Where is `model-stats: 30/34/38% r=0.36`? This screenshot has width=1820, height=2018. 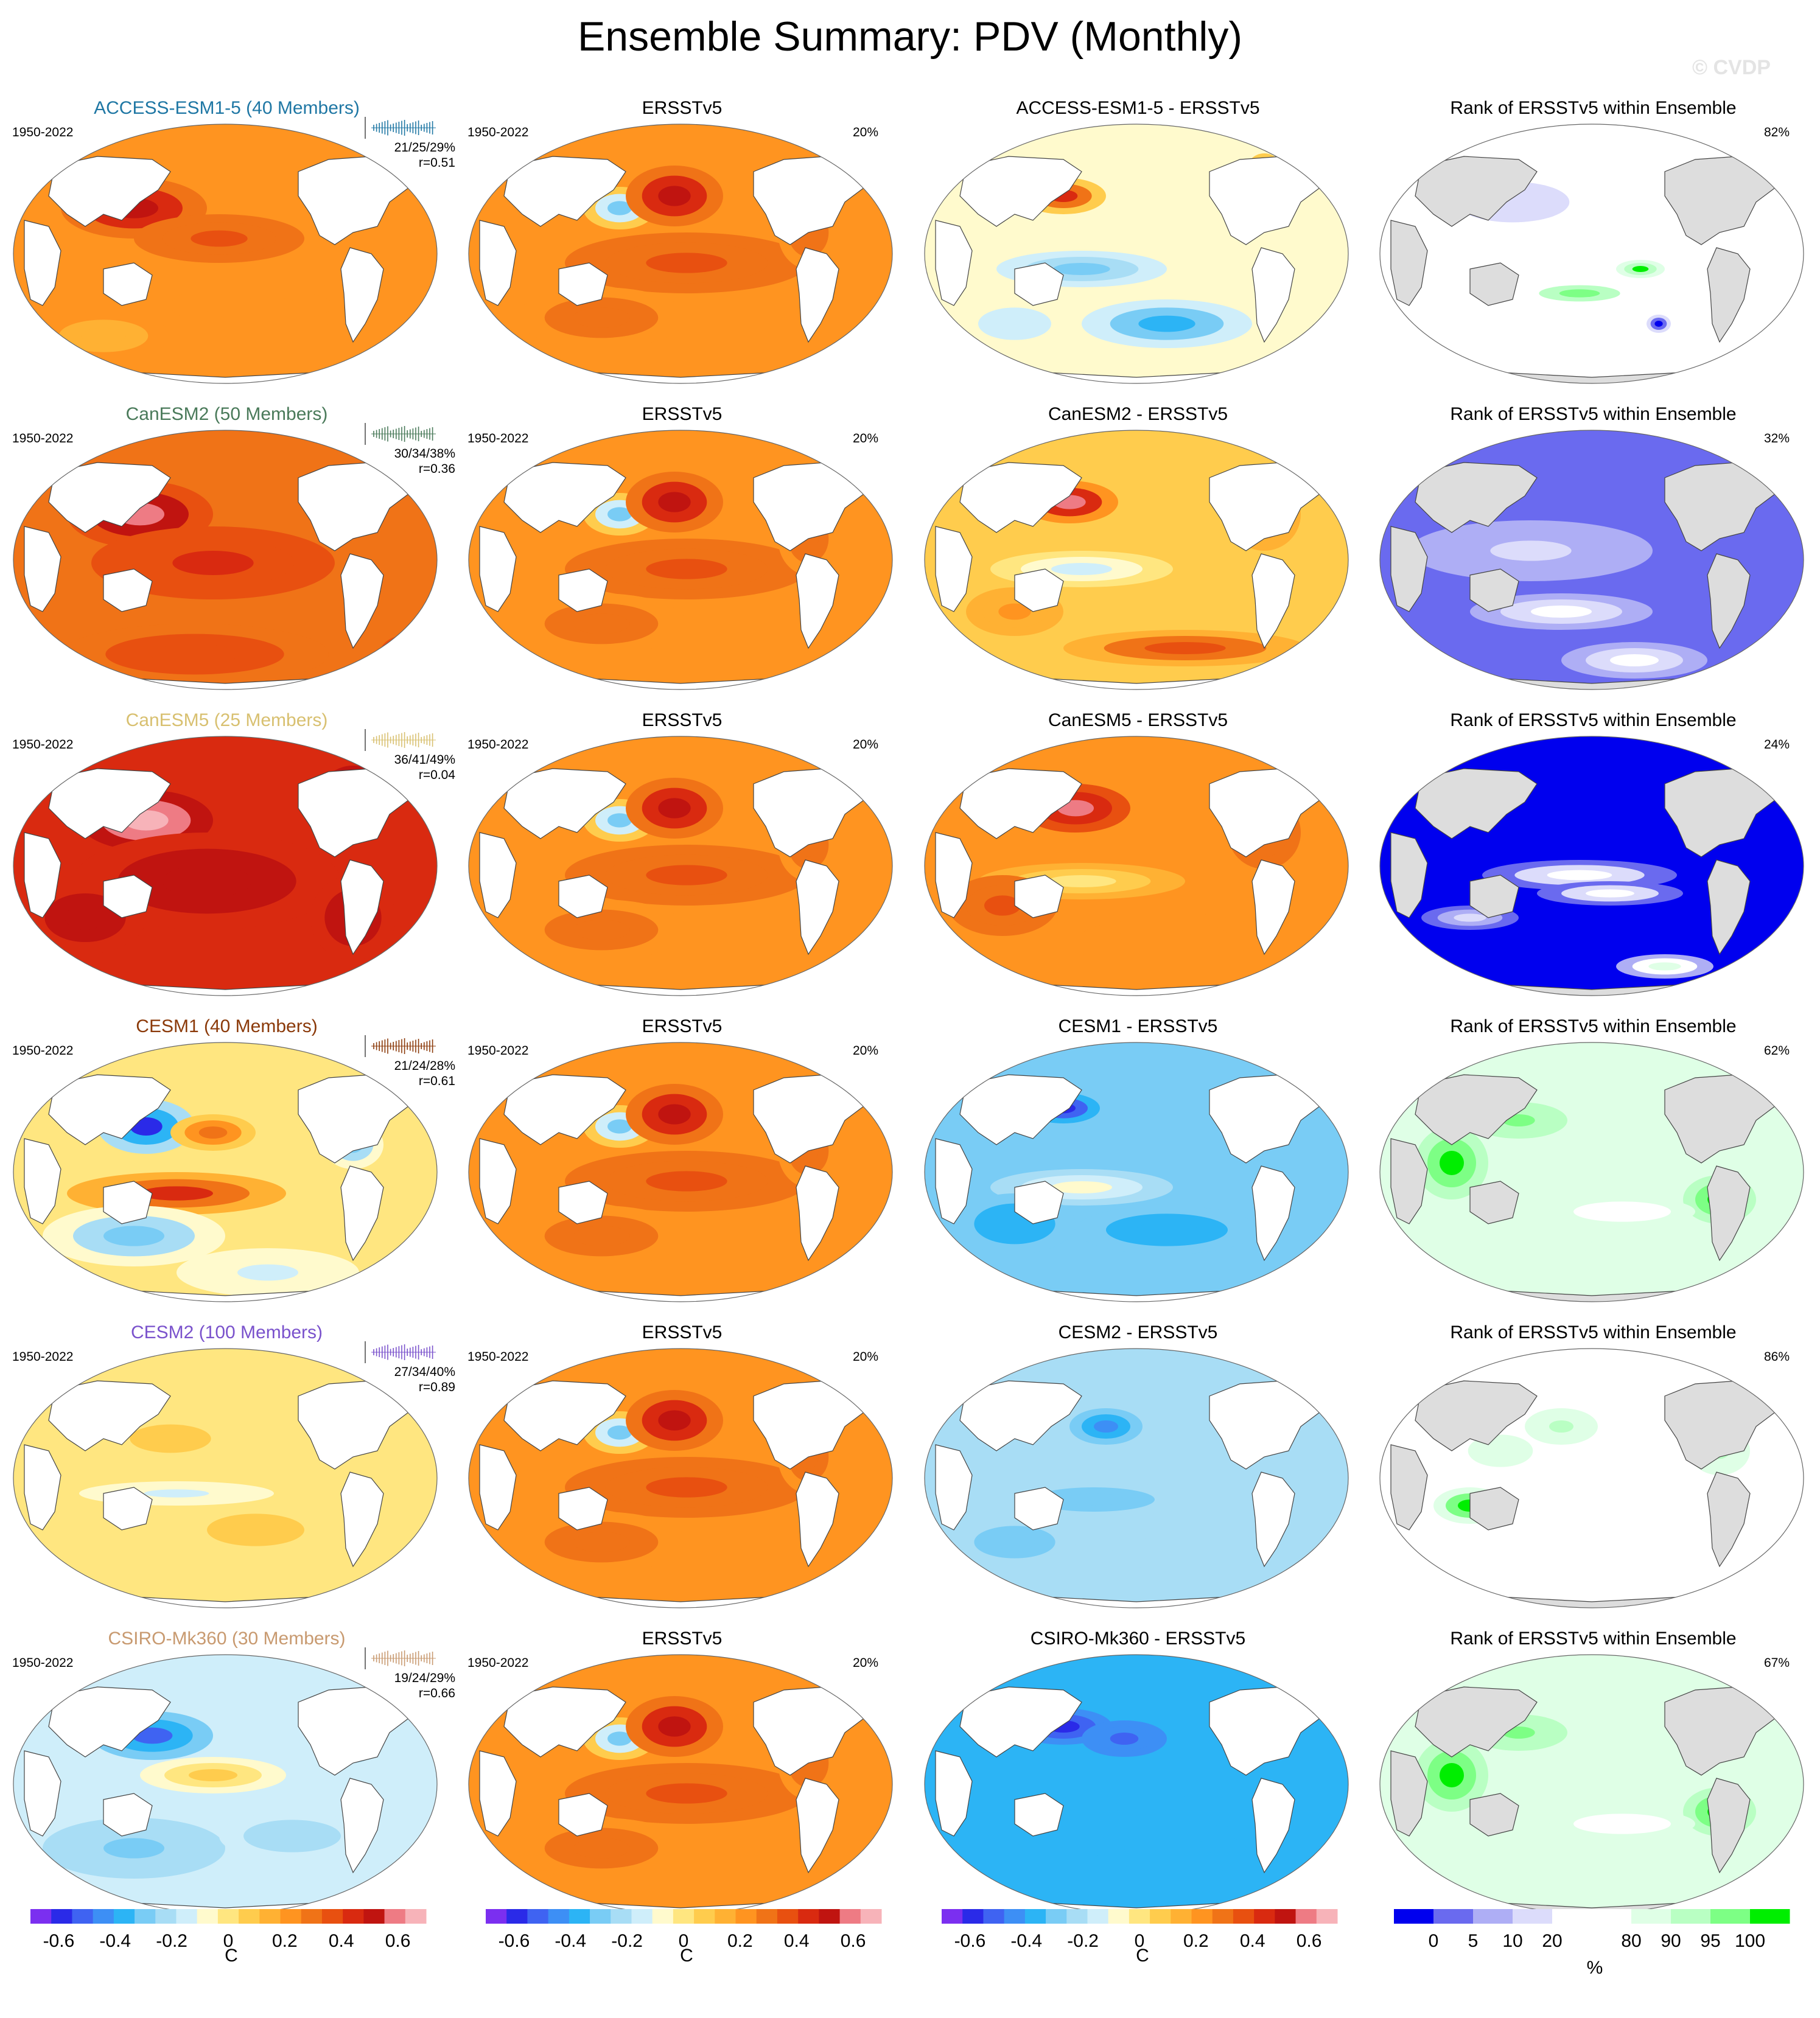
model-stats: 30/34/38% r=0.36 is located at coordinates (410, 461).